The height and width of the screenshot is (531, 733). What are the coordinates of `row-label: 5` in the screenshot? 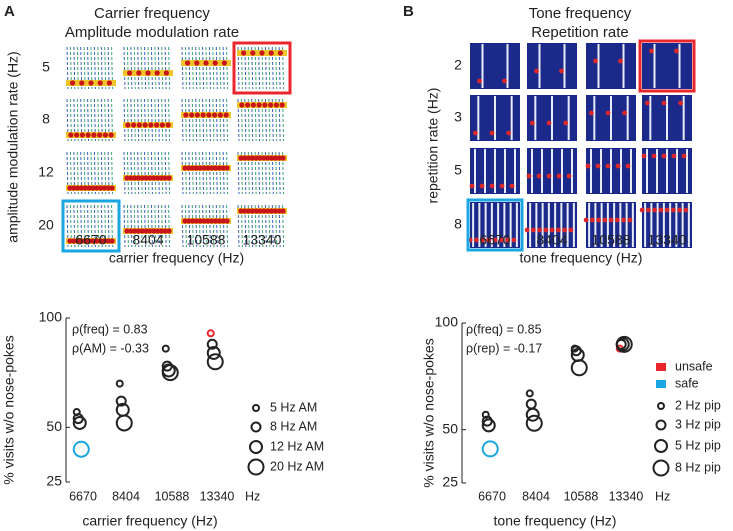 It's located at (458, 170).